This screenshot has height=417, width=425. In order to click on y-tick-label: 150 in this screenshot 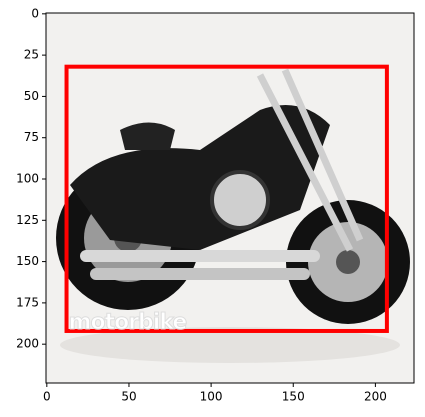, I will do `click(27, 261)`.